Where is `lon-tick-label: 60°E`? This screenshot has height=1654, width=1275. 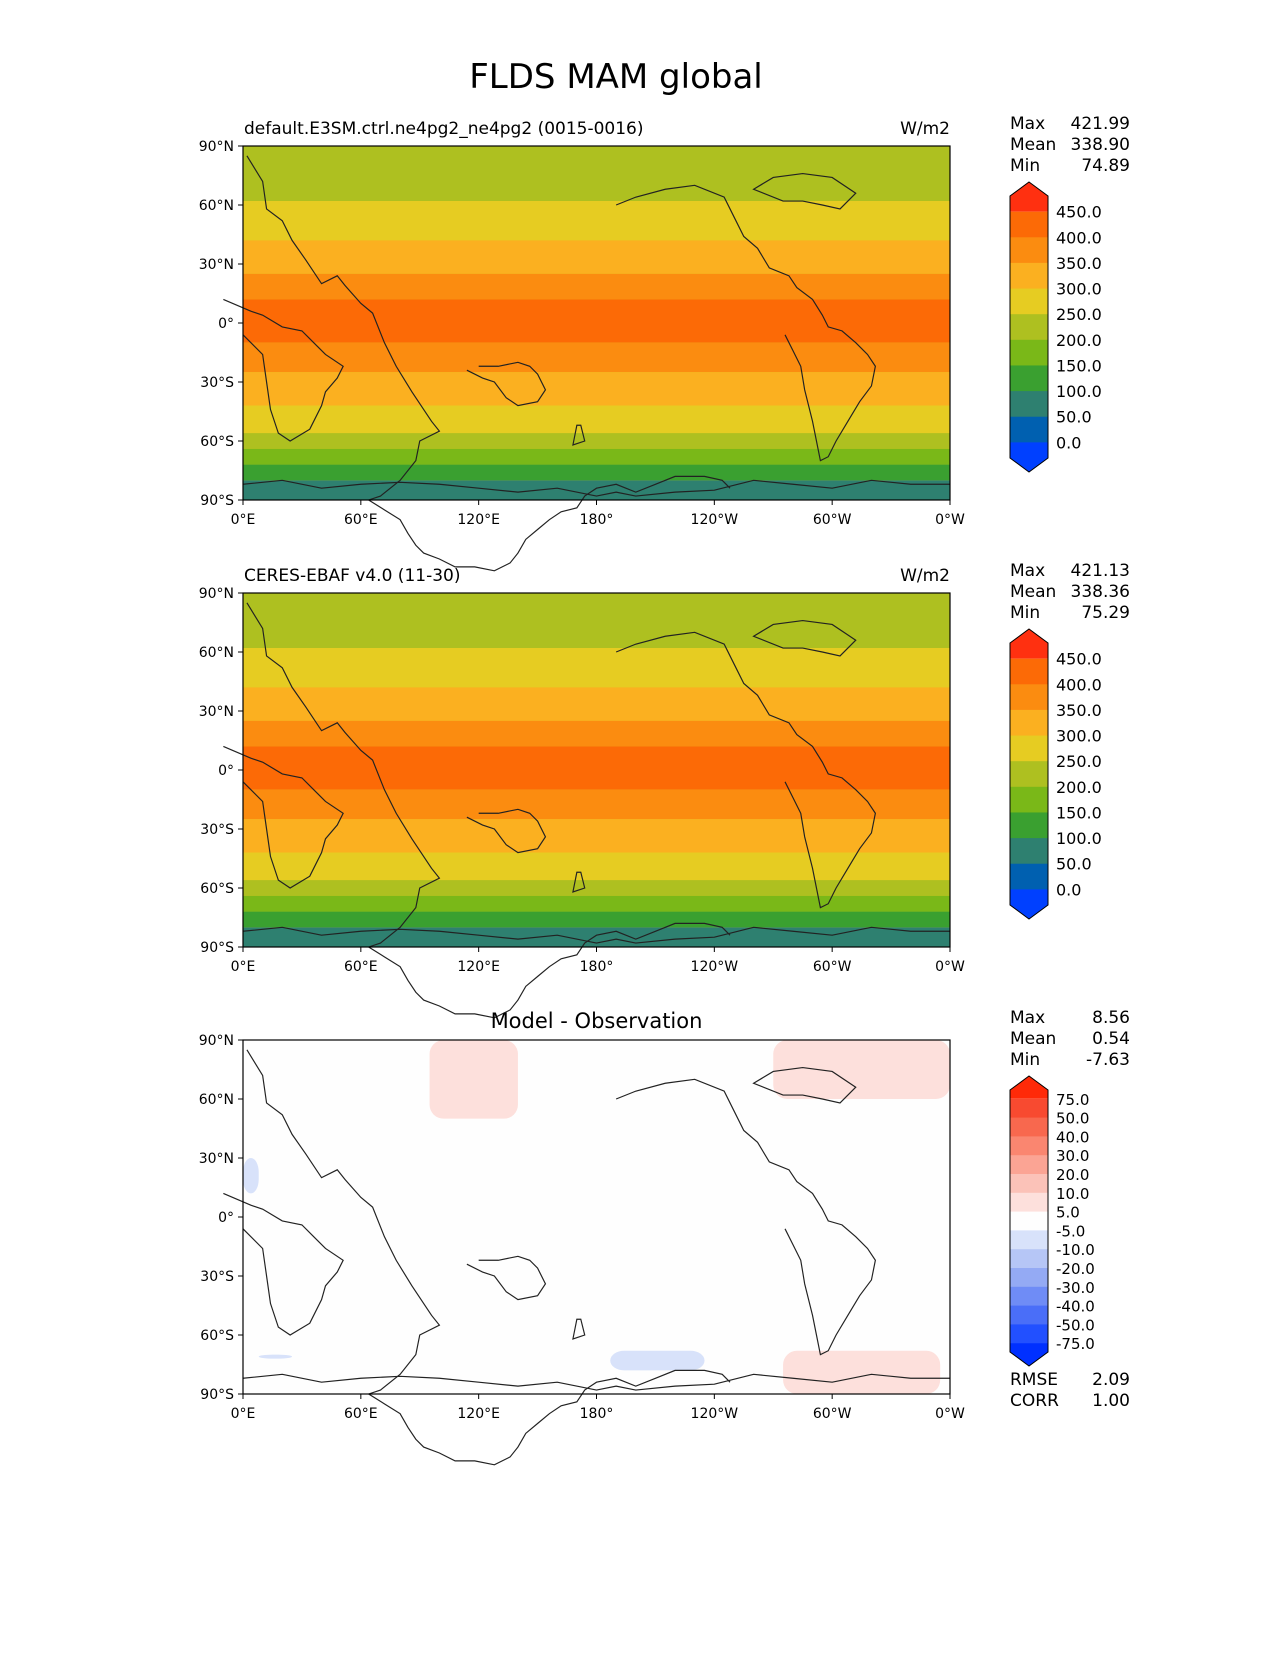 lon-tick-label: 60°E is located at coordinates (361, 1414).